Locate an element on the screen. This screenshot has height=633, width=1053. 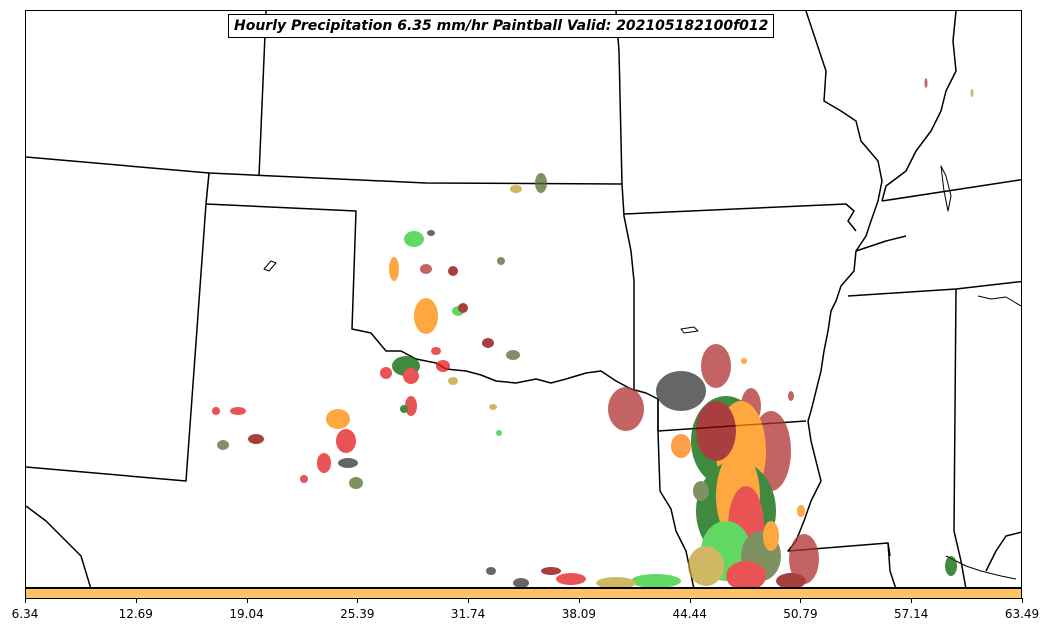
colorbar-tick-label: 38.09 is located at coordinates (579, 614).